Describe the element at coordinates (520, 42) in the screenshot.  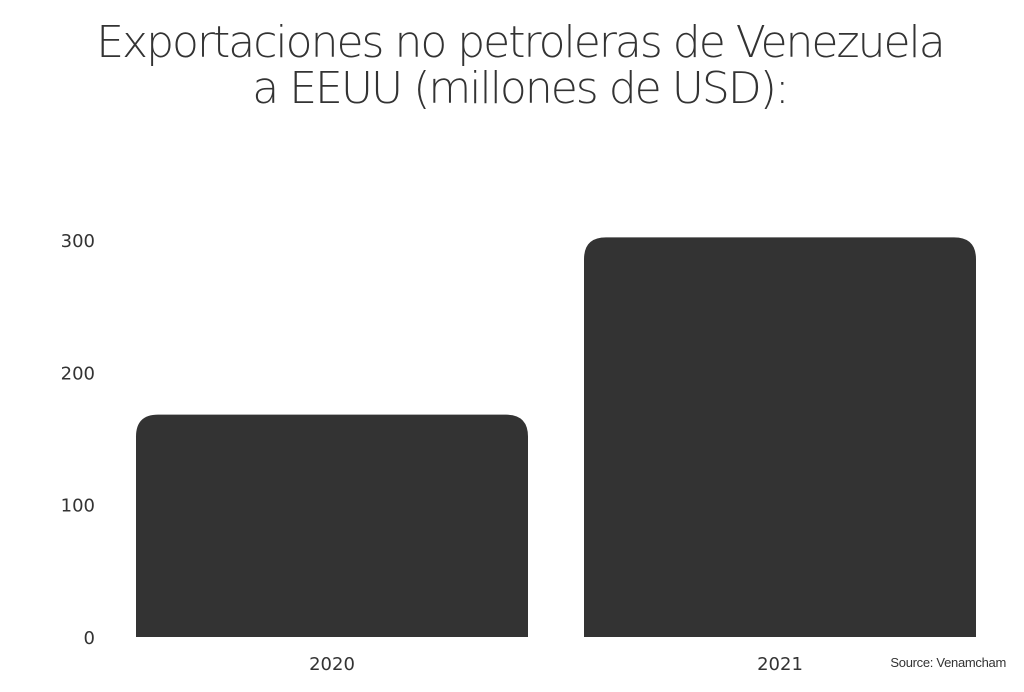
I see `chart-title-line-1: Exportaciones no petroleras de Venezuela` at that location.